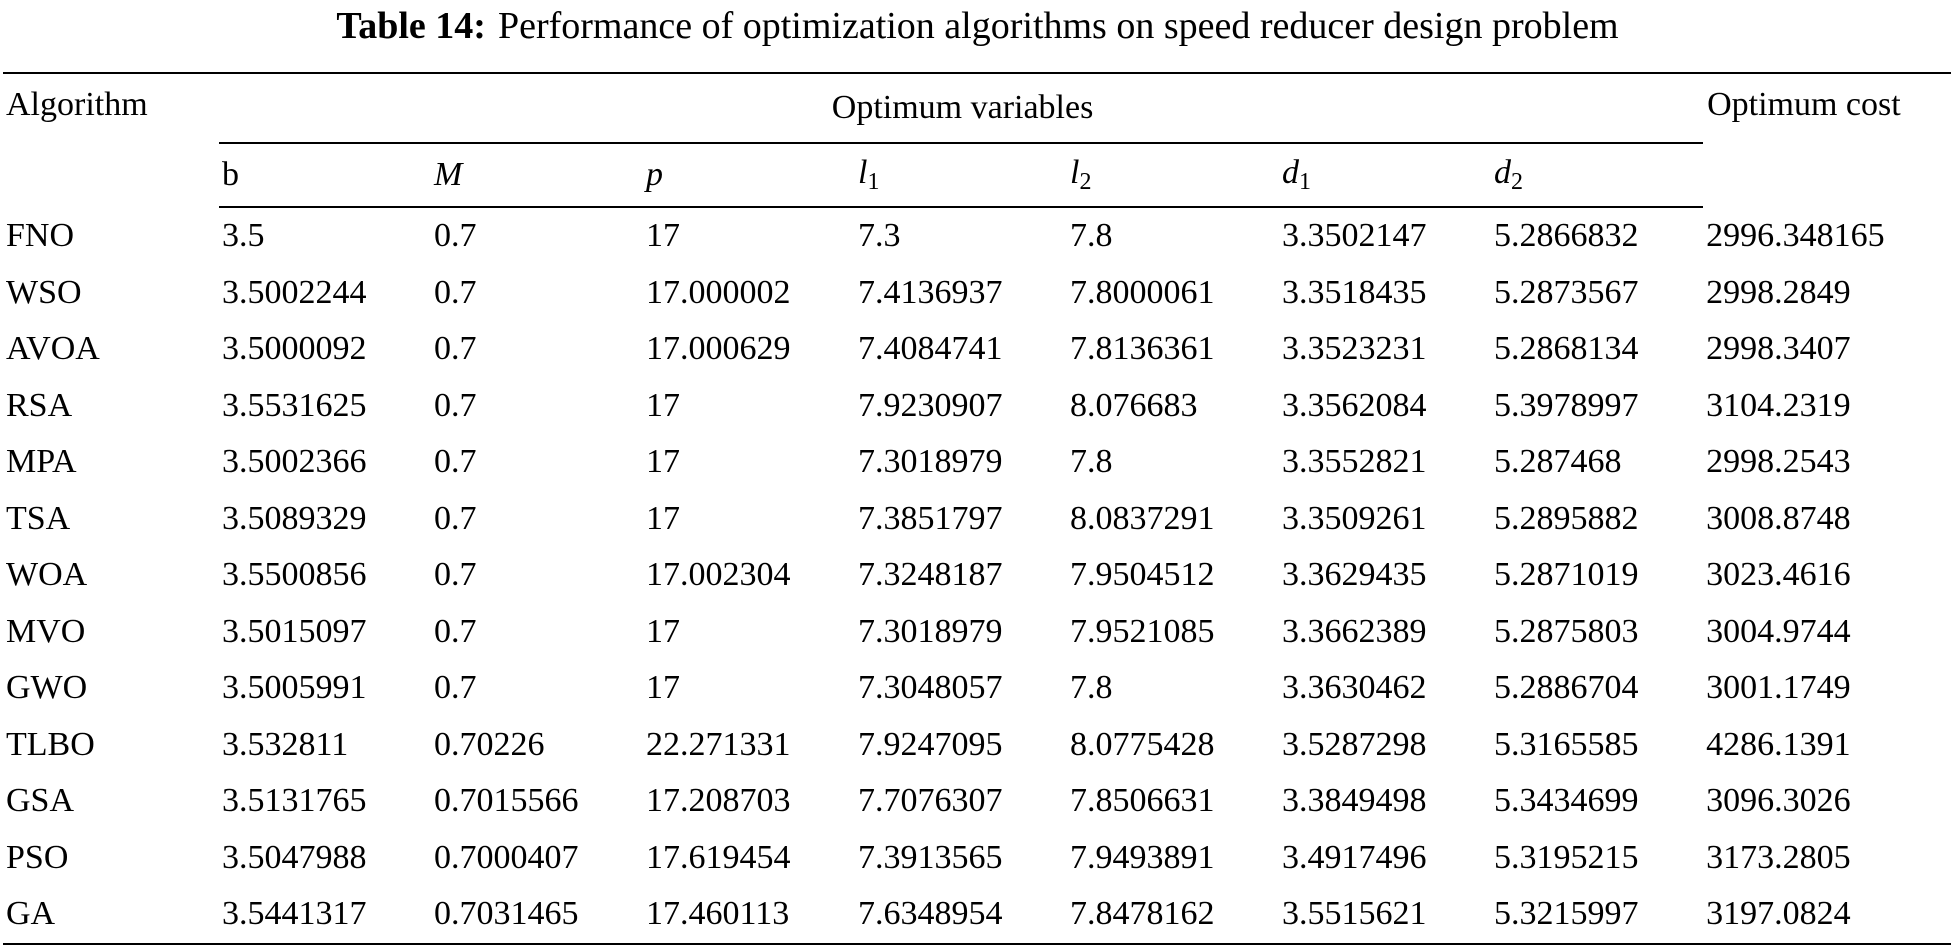 The width and height of the screenshot is (1955, 946). Describe the element at coordinates (294, 518) in the screenshot. I see `cell-value: 3.5089329` at that location.